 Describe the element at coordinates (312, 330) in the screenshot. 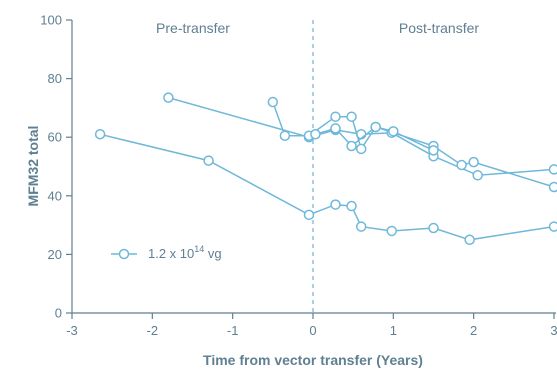

I see `x-tick-label: 0` at that location.